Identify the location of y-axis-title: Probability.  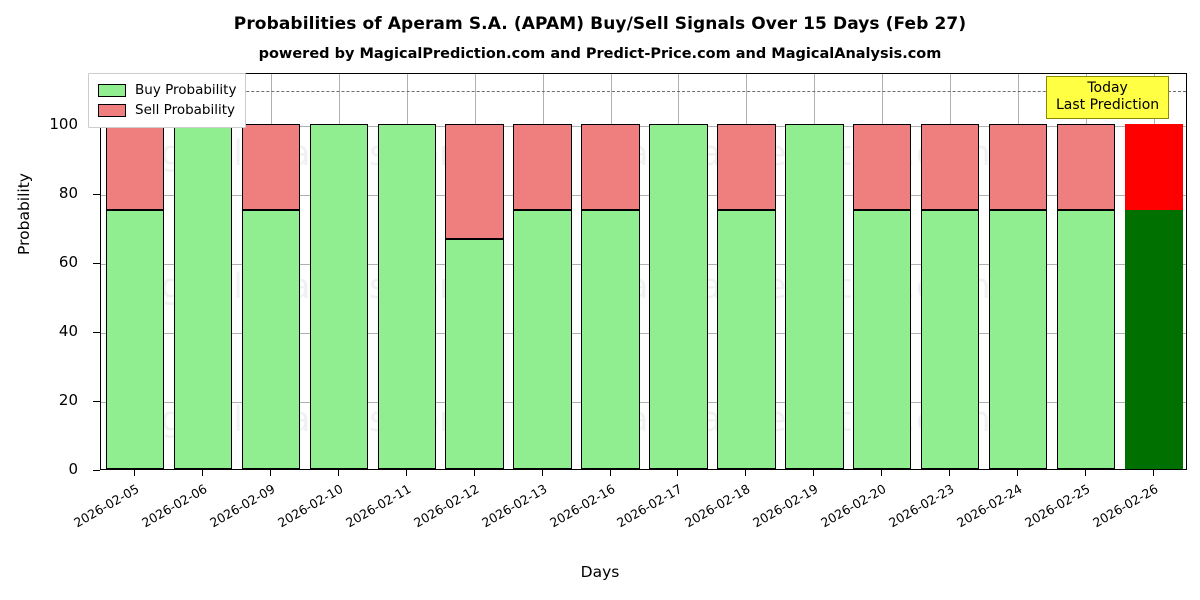
(24, 214).